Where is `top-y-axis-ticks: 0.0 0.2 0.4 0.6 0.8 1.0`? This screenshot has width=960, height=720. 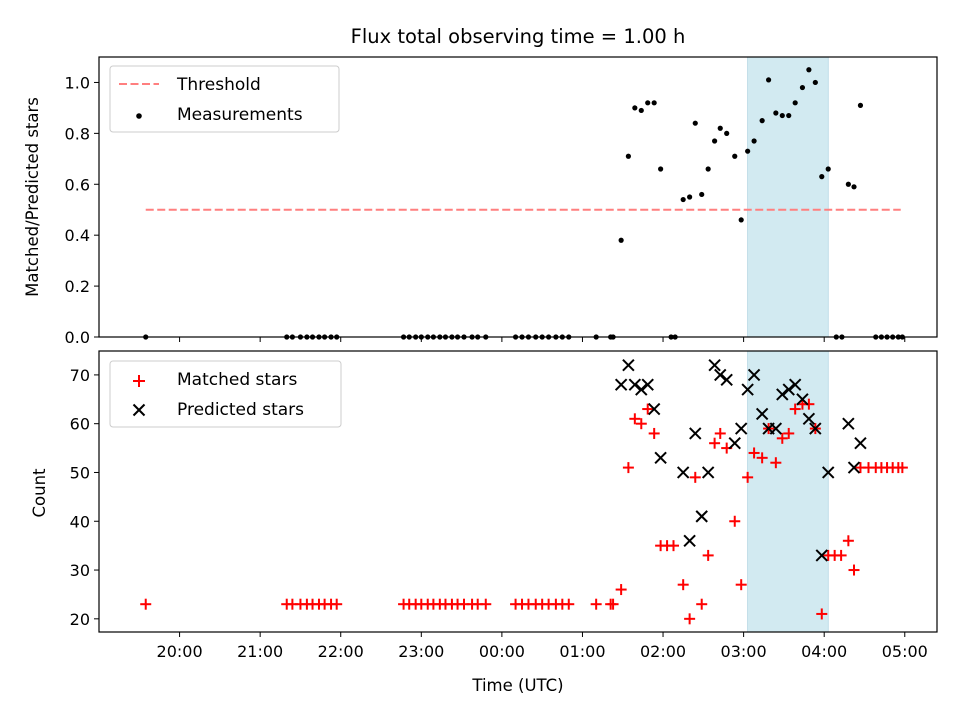
top-y-axis-ticks: 0.0 0.2 0.4 0.6 0.8 1.0 is located at coordinates (82, 210).